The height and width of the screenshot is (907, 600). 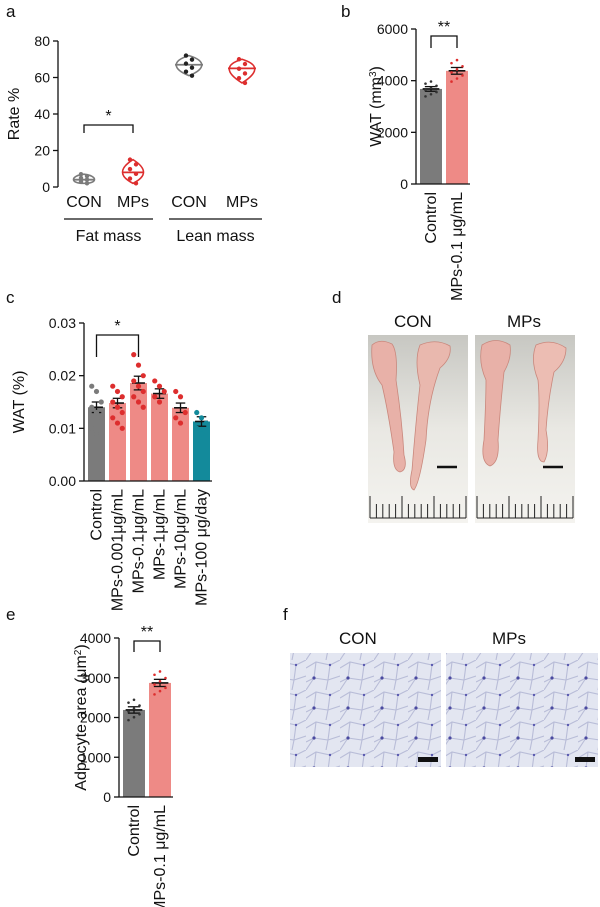 I want to click on y-axis-label: WAT (mm3), so click(x=377, y=106).